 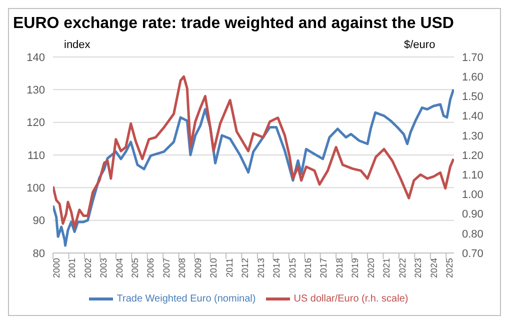 I want to click on x-tick-label: 2025, so click(x=449, y=268).